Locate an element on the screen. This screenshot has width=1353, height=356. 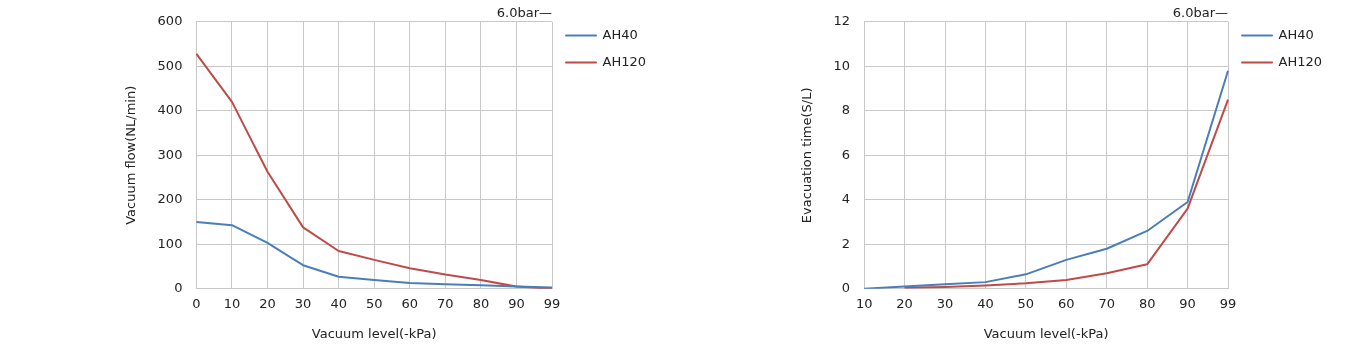
y-tick-label: 300 is located at coordinates (170, 154).